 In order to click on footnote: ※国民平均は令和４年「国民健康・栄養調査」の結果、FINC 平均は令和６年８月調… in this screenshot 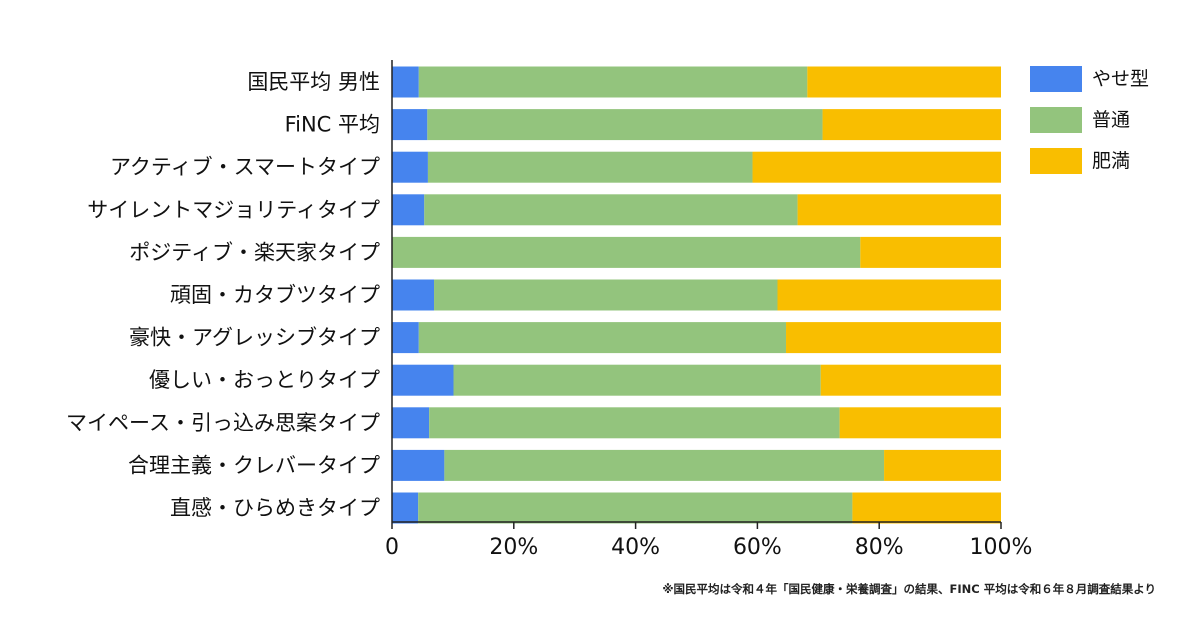, I will do `click(909, 589)`.